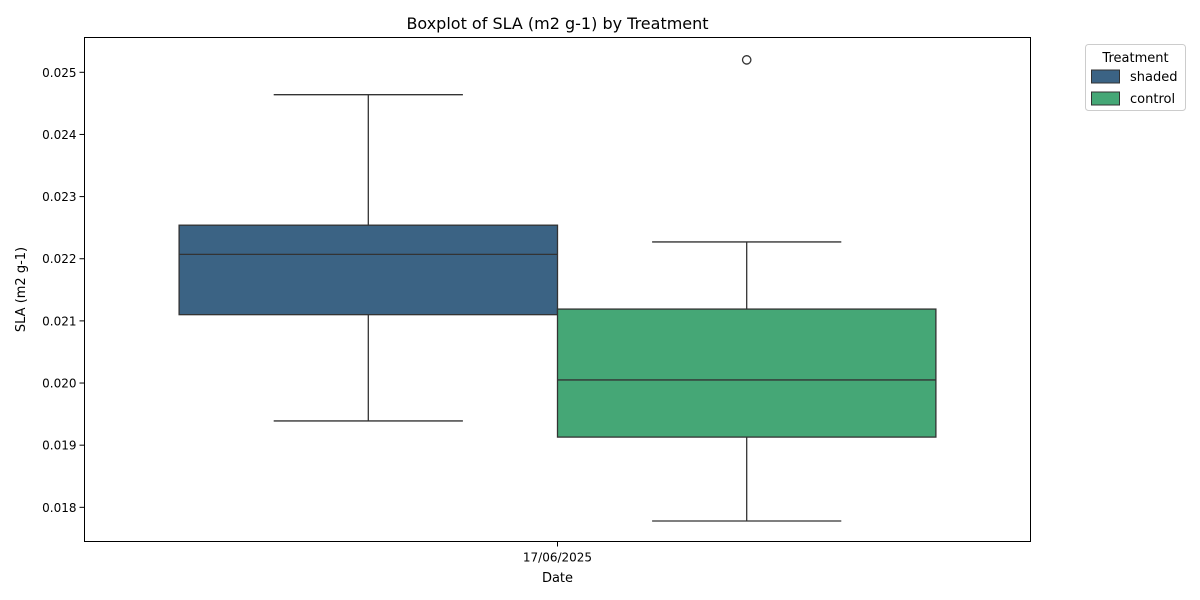 The width and height of the screenshot is (1200, 600). Describe the element at coordinates (59, 135) in the screenshot. I see `y-tick-label: 0.024` at that location.